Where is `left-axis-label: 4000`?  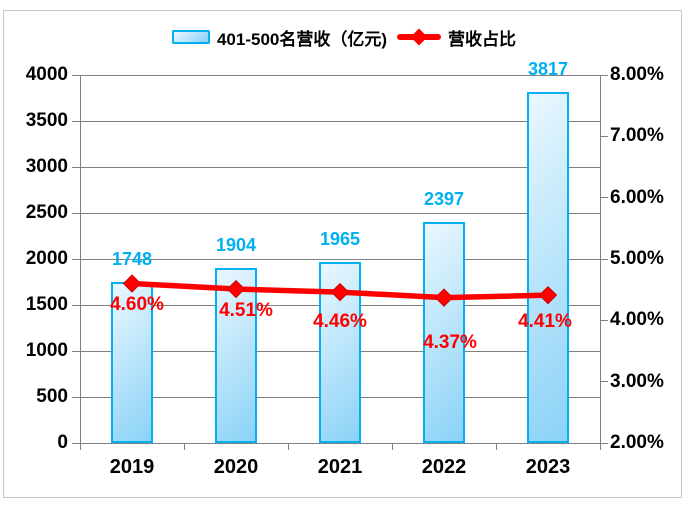 left-axis-label: 4000 is located at coordinates (46, 74).